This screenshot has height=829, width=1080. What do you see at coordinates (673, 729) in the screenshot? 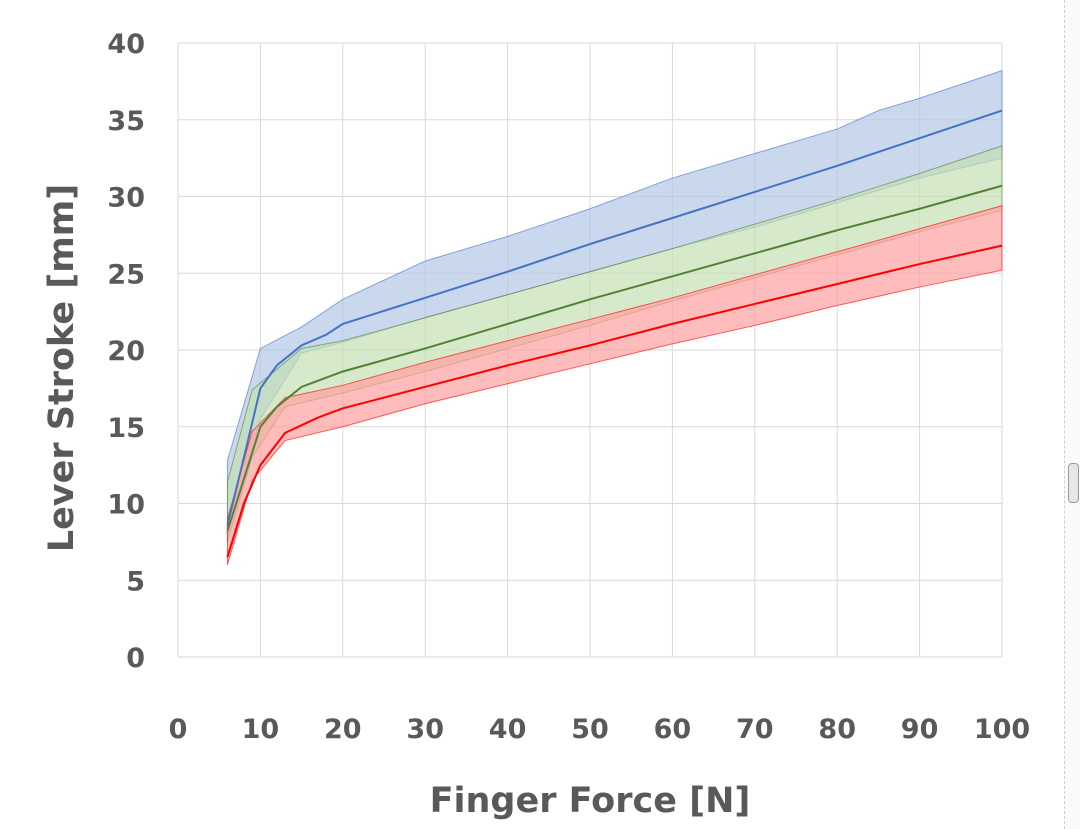
I see `x-tick-label: 60` at bounding box center [673, 729].